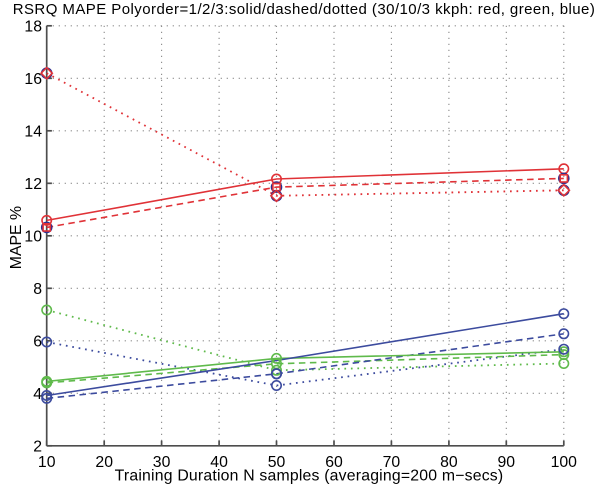 The width and height of the screenshot is (600, 497). I want to click on svg-text: 30, so click(162, 462).